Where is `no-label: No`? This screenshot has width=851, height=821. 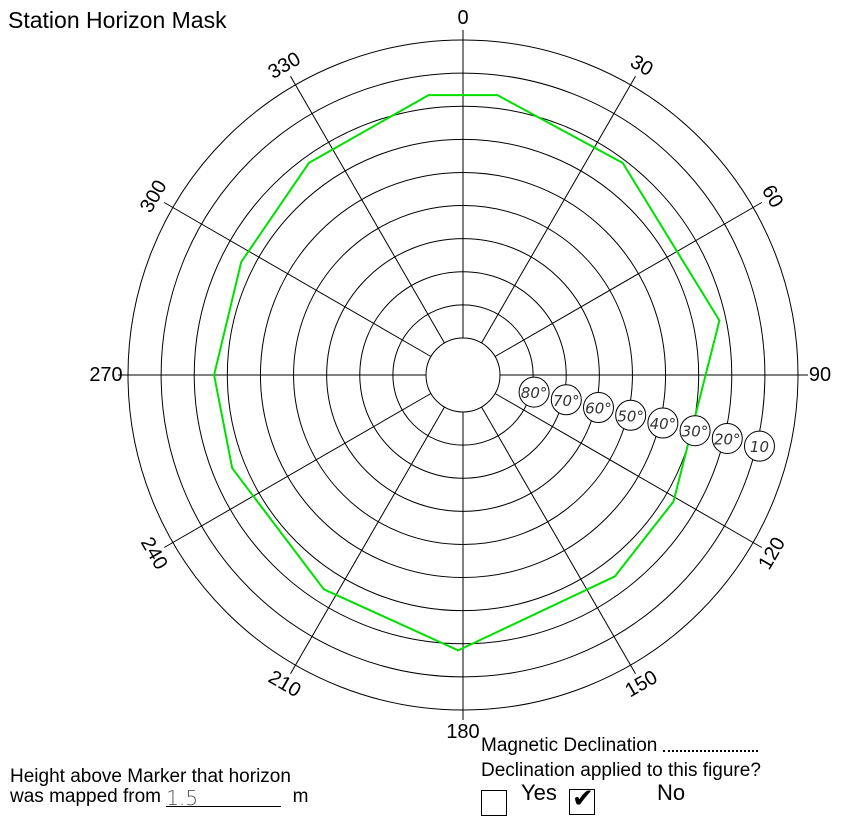 no-label: No is located at coordinates (671, 792).